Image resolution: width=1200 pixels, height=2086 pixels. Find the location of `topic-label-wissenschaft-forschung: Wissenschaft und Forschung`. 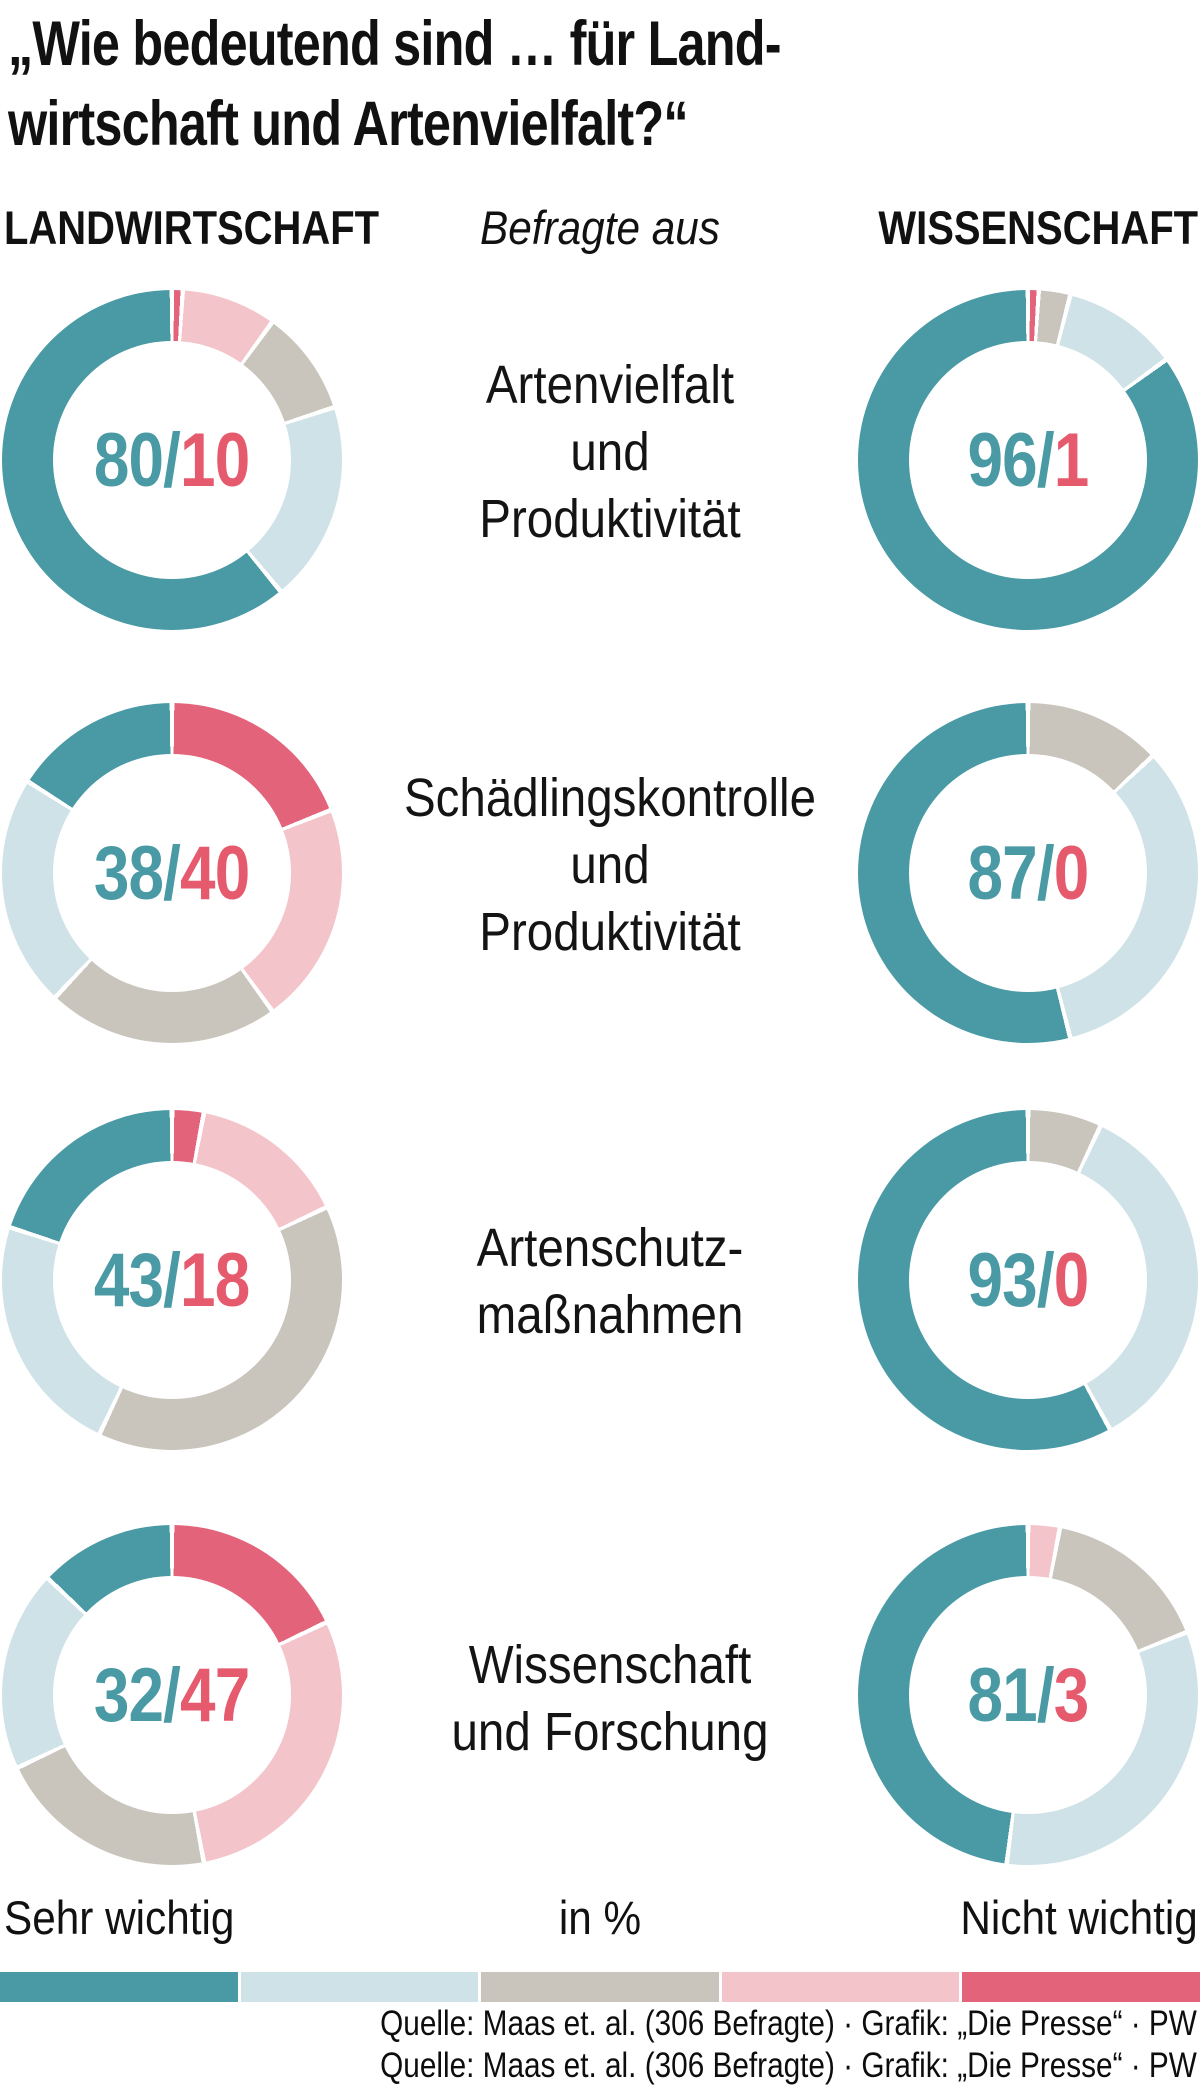

topic-label-wissenschaft-forschung: Wissenschaft und Forschung is located at coordinates (609, 1699).